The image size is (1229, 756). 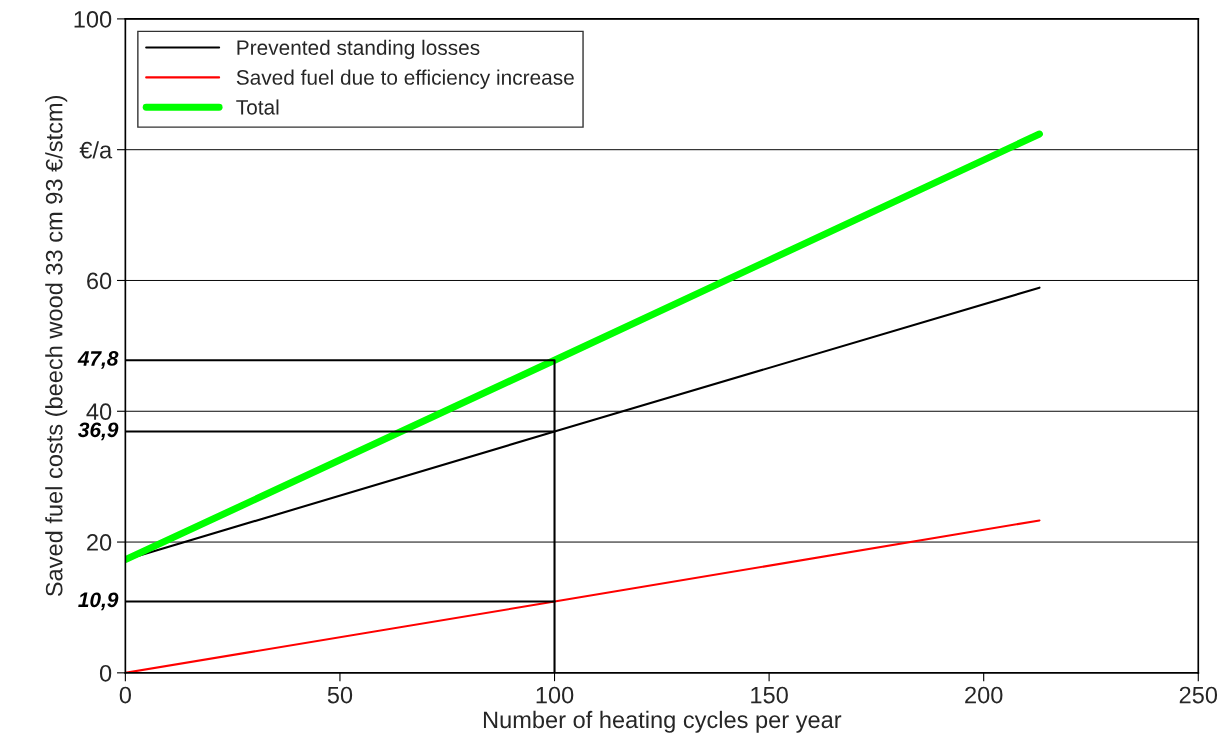 What do you see at coordinates (662, 721) in the screenshot?
I see `x-axis-title: Number of heating cycles per year` at bounding box center [662, 721].